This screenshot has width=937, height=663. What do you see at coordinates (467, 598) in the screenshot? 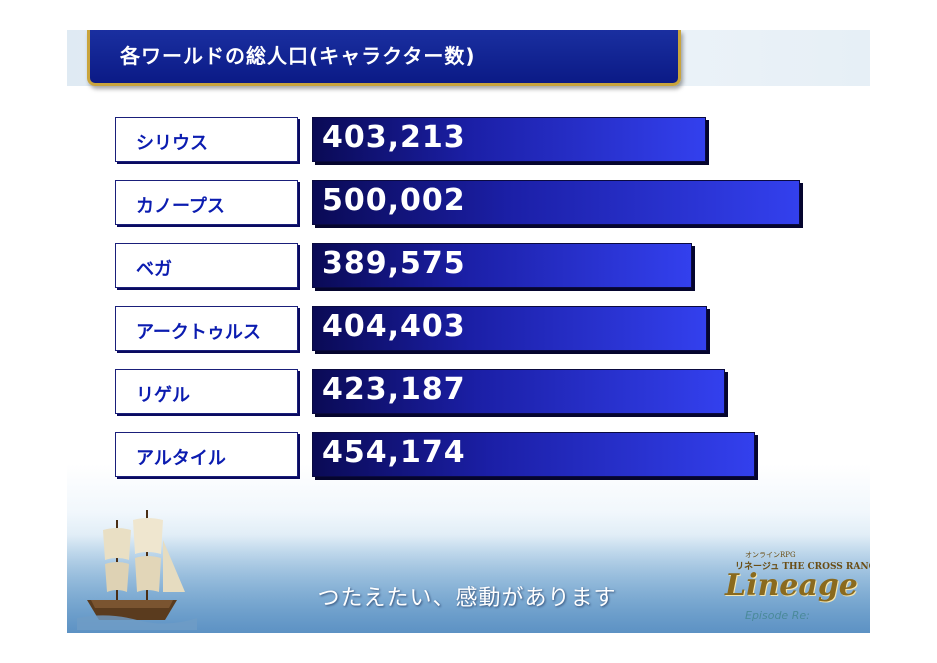
I see `tagline: つたえたい、感動があります` at bounding box center [467, 598].